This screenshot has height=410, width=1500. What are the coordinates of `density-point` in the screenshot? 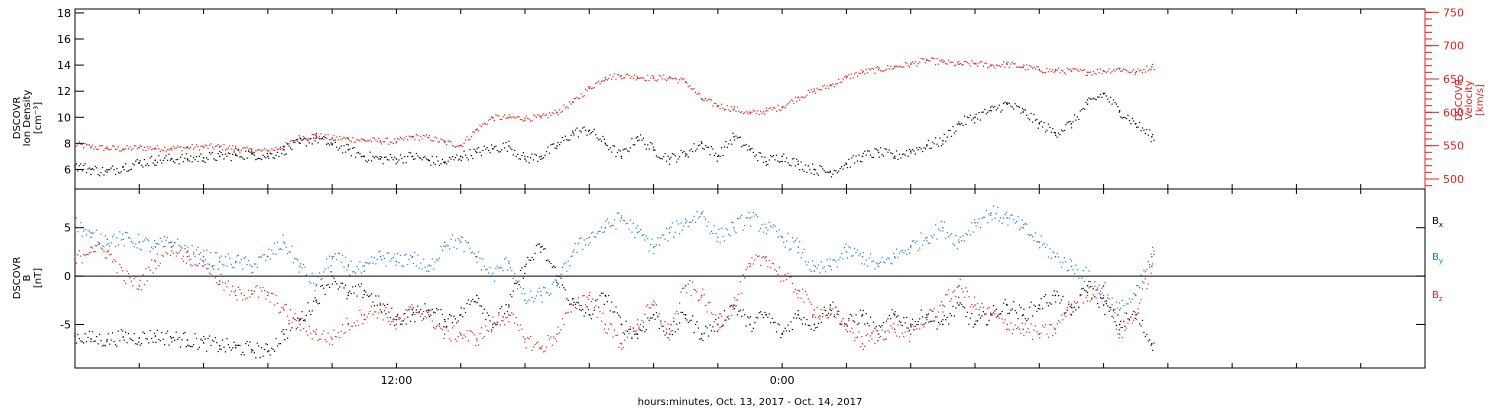 It's located at (428, 160).